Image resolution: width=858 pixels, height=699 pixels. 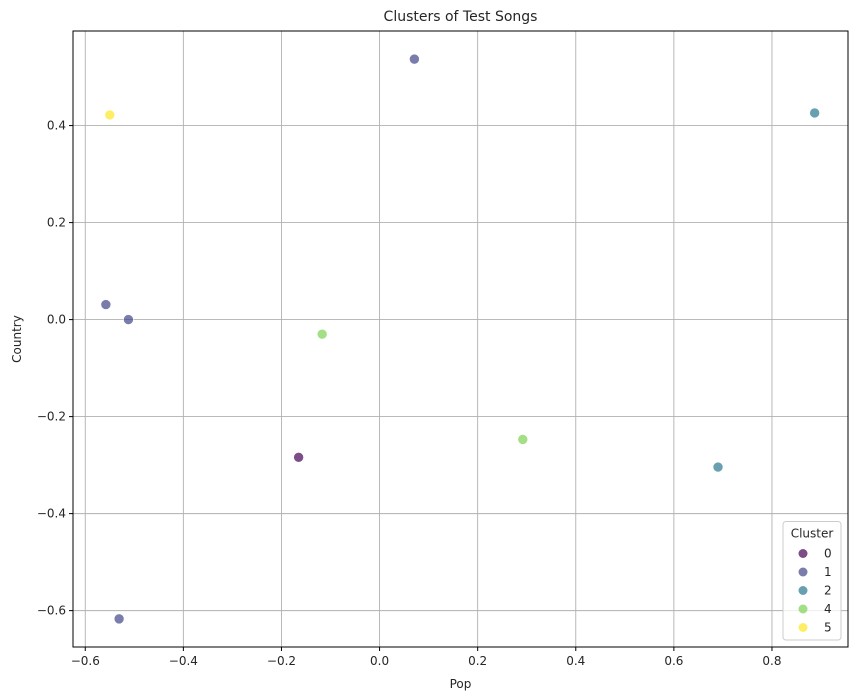 What do you see at coordinates (815, 591) in the screenshot?
I see `legend-entries: 0 1 2 4 5` at bounding box center [815, 591].